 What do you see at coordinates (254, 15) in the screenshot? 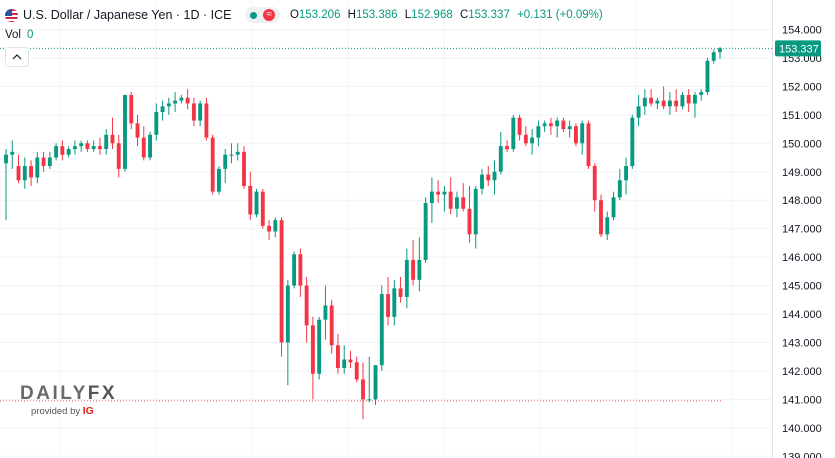
I see `market-open-dot-icon` at bounding box center [254, 15].